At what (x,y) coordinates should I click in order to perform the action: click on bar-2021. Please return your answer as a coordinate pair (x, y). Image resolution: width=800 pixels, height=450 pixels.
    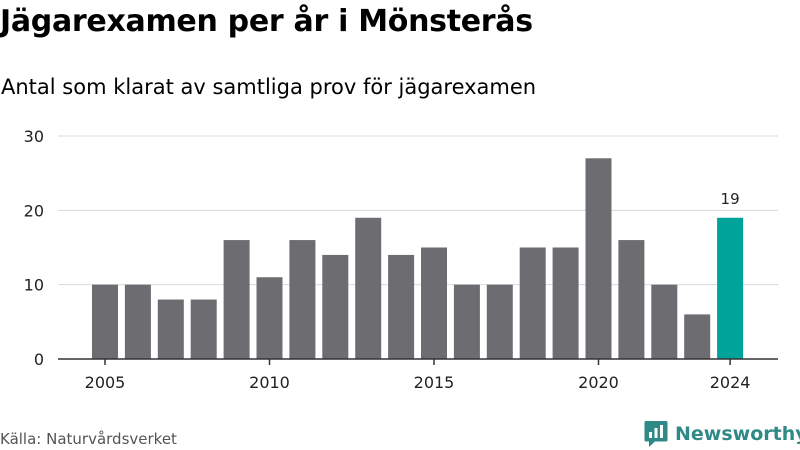
    Looking at the image, I should click on (631, 299).